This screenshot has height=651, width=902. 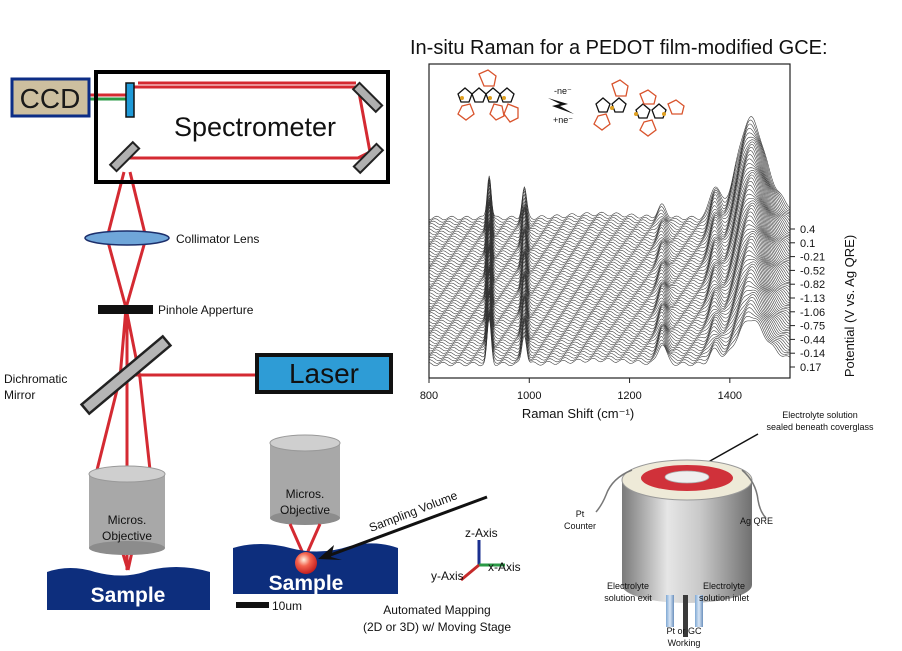 I want to click on scale-bar-label: 10um, so click(x=287, y=606).